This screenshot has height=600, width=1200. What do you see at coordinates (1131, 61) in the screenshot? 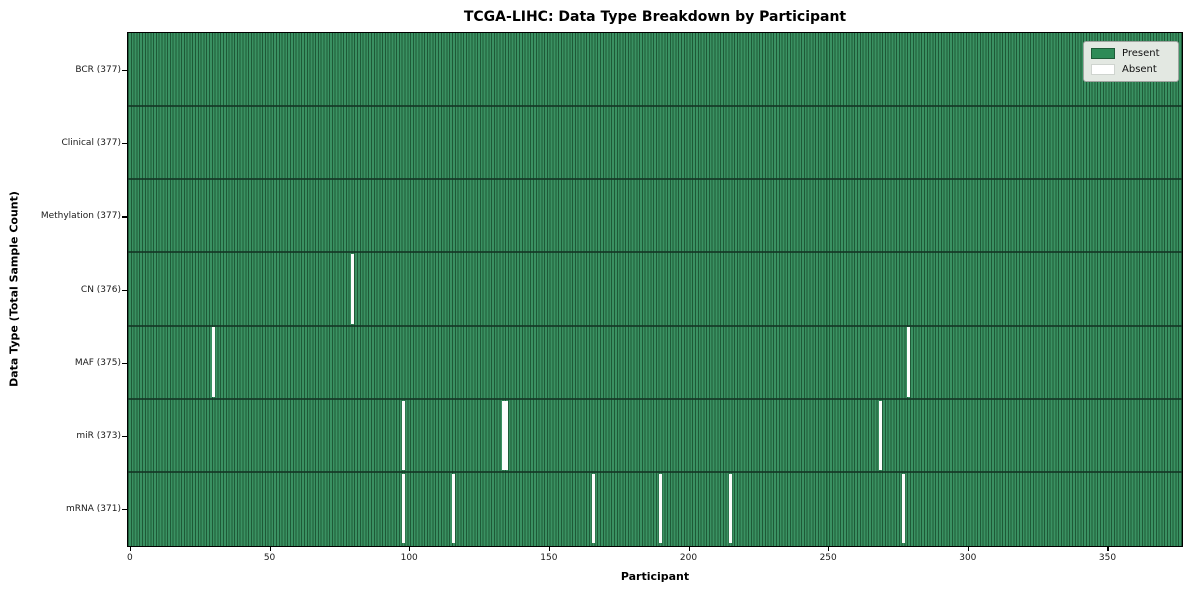
I see `legend: Present Absent` at bounding box center [1131, 61].